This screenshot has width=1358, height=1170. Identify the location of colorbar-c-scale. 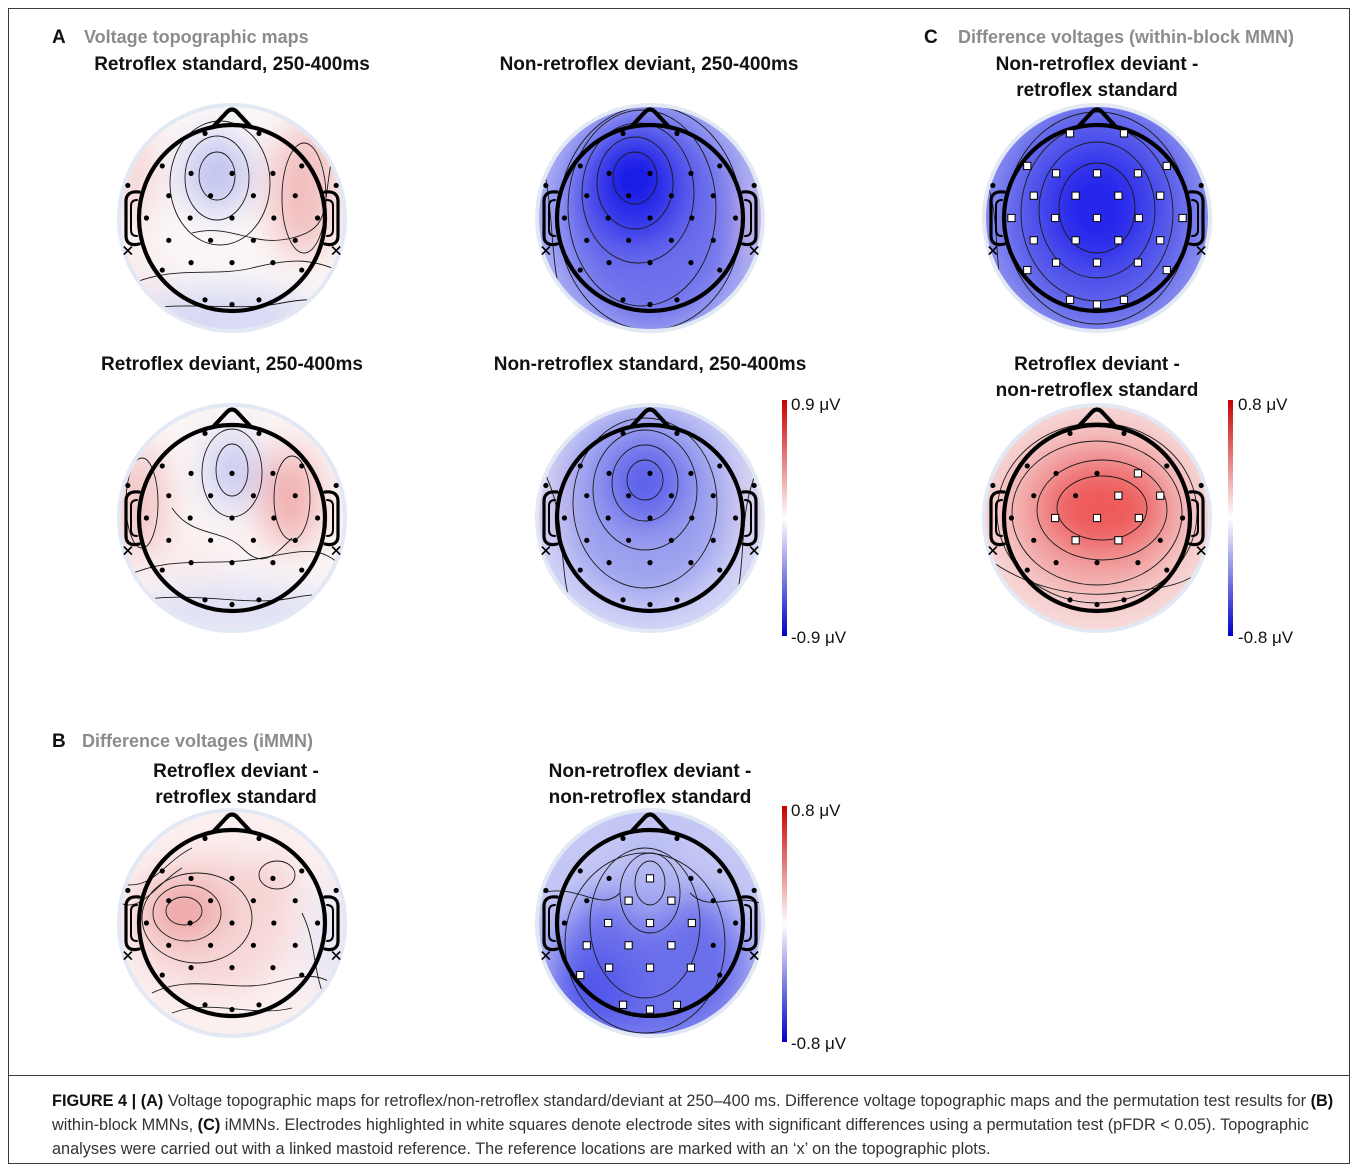
(1230, 518).